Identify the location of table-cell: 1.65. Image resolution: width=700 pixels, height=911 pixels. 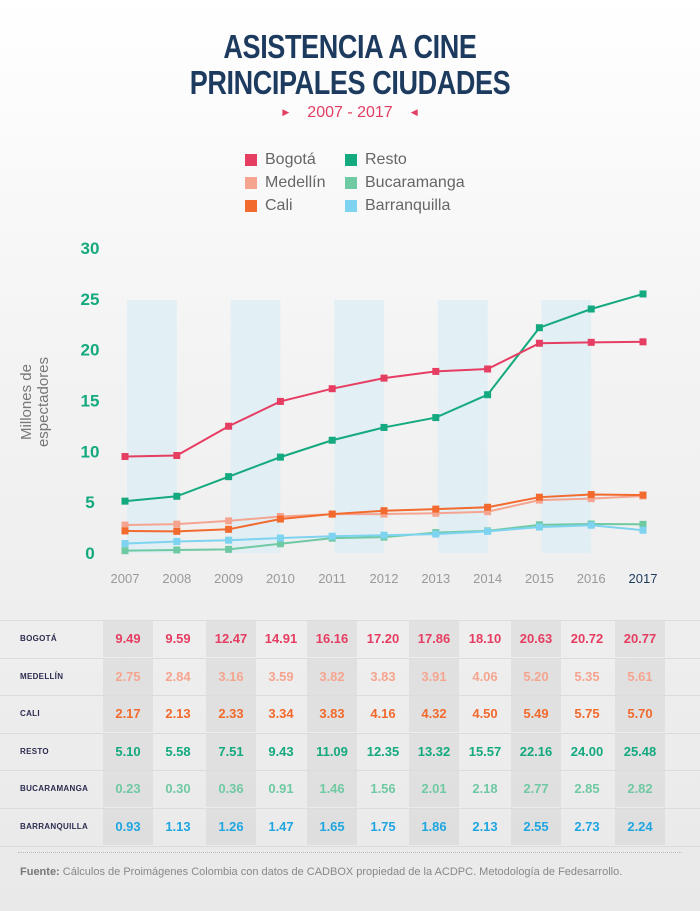
(332, 826).